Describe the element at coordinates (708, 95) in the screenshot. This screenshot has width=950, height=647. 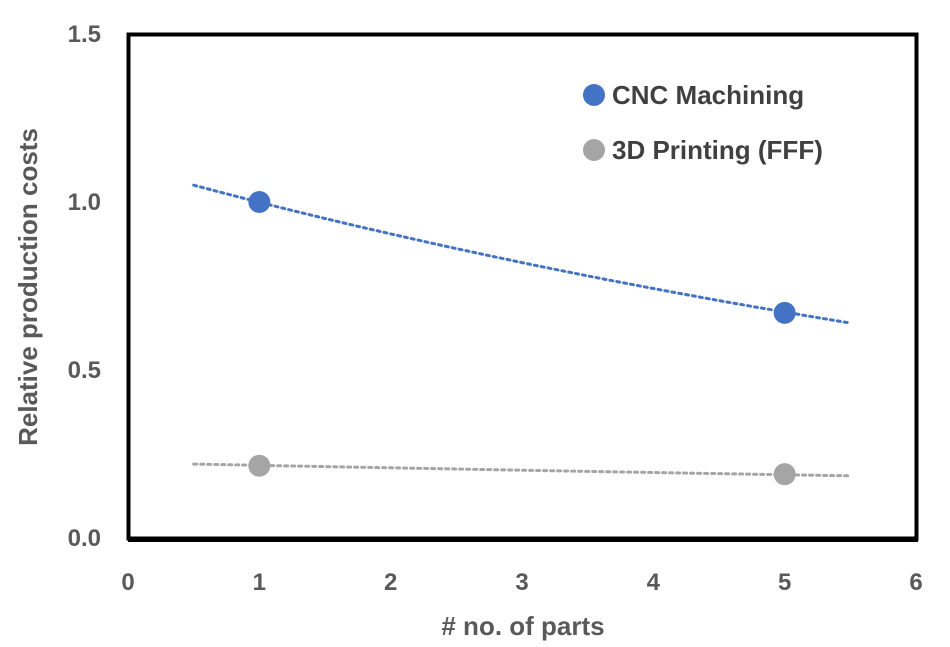
I see `legend-label: CNC Machining` at that location.